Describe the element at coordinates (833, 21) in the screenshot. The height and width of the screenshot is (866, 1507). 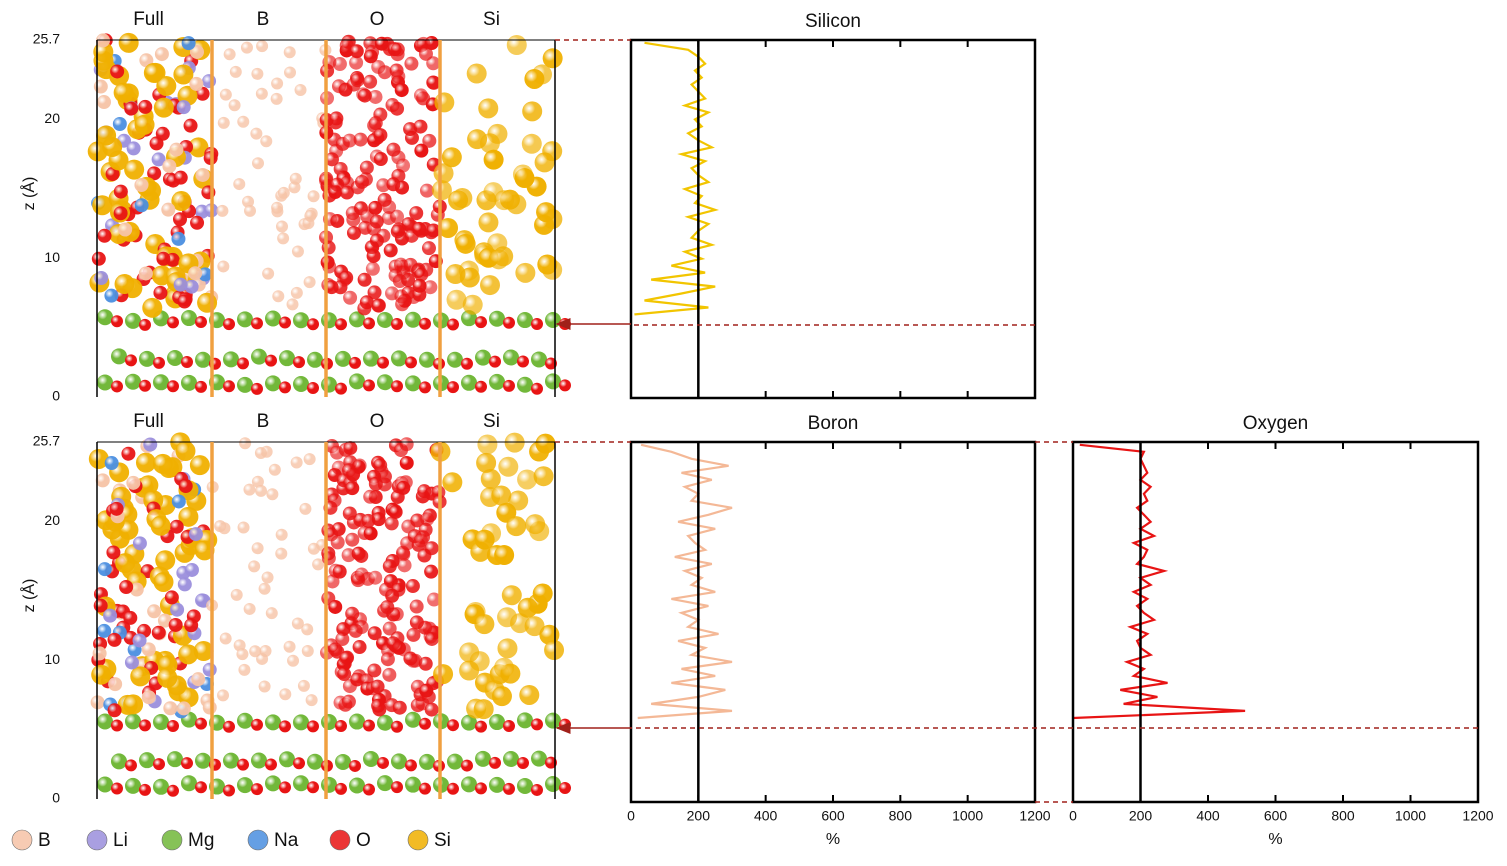
I see `chart-title: Silicon` at that location.